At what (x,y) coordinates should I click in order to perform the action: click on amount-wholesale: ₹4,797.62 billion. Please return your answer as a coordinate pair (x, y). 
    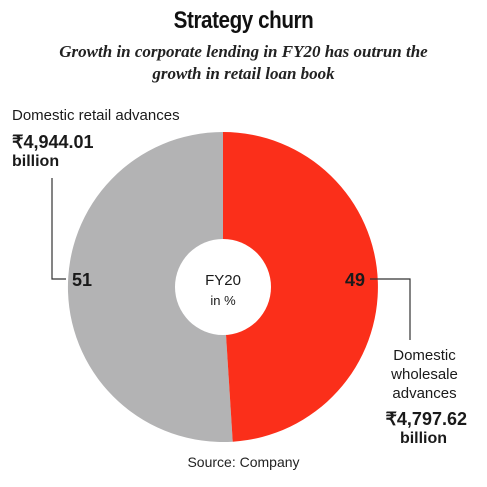
    Looking at the image, I should click on (414, 429).